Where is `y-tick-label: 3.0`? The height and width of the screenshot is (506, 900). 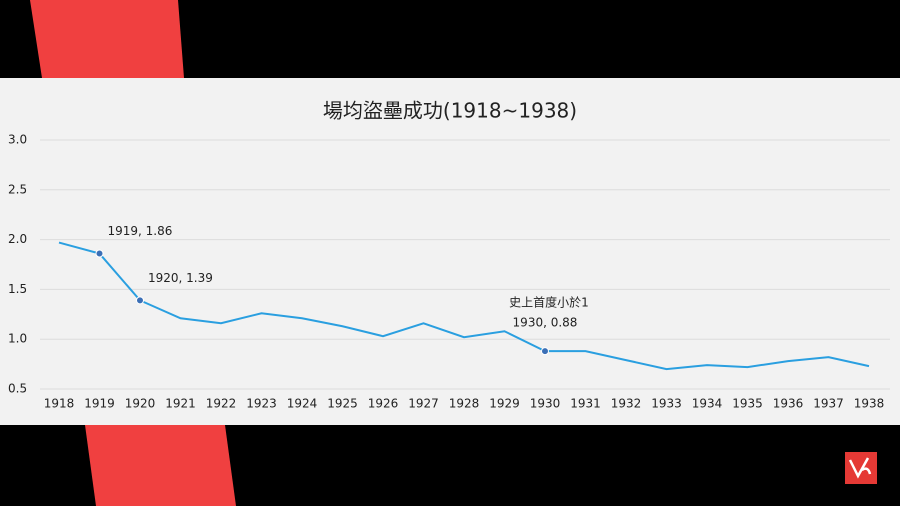
y-tick-label: 3.0 is located at coordinates (17, 140).